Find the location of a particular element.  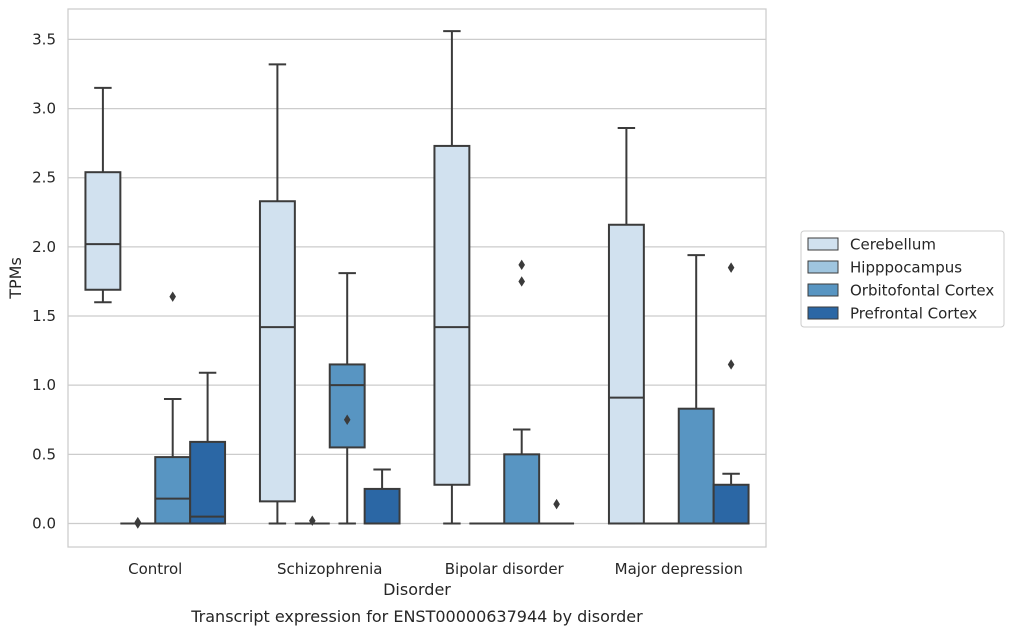

legend-item-cerebellum: Cerebellum is located at coordinates (871, 245).